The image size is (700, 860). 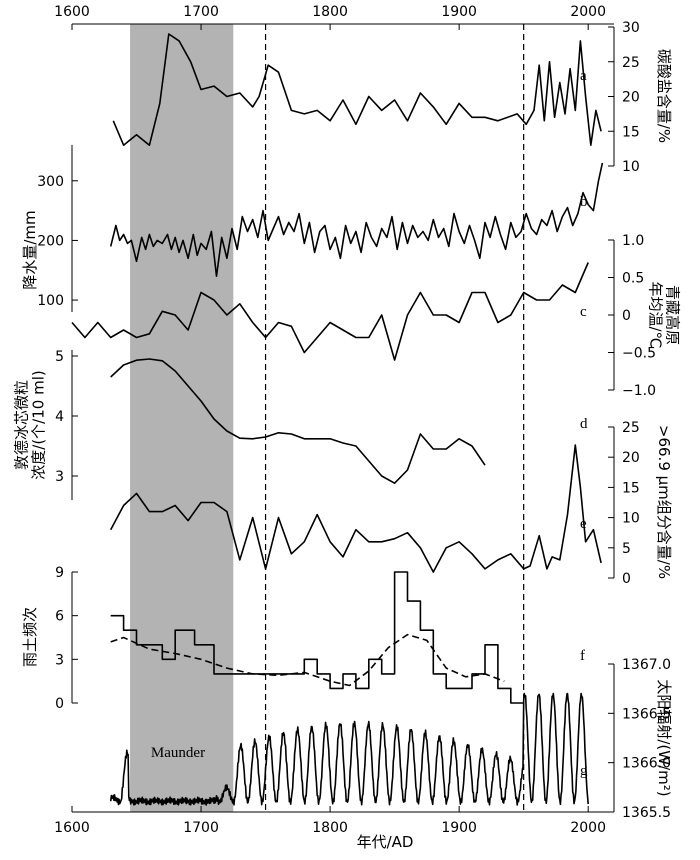 What do you see at coordinates (631, 28) in the screenshot?
I see `panel-a-y-tick-label: 30` at bounding box center [631, 28].